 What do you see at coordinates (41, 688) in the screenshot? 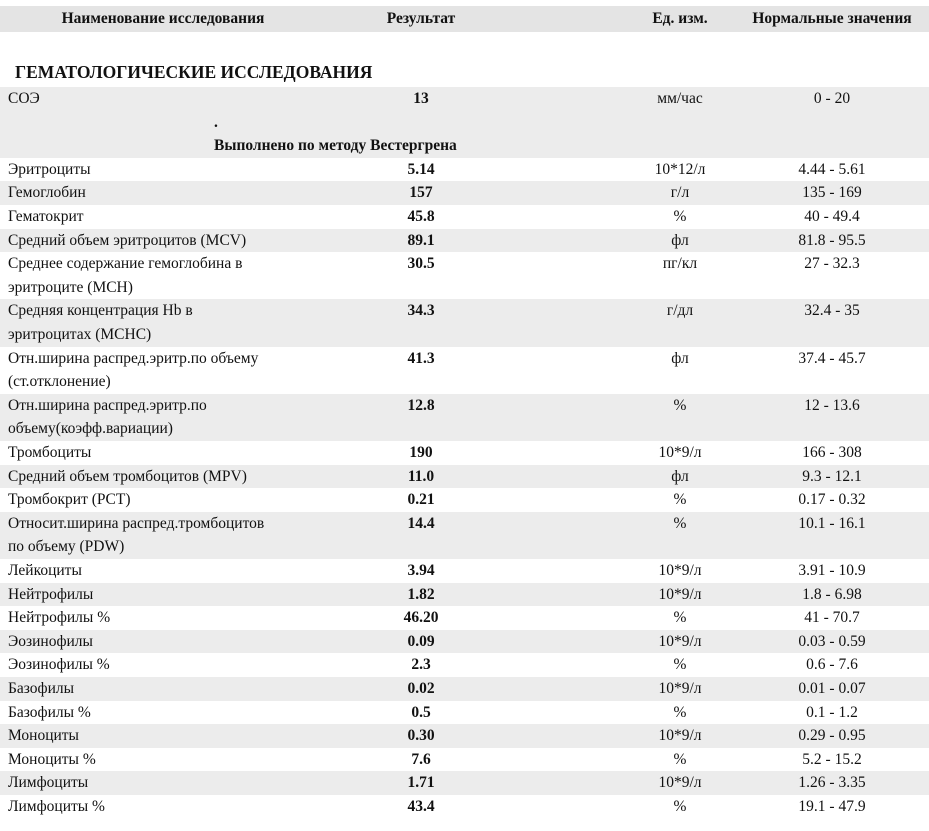
I see `test-name: Базофилы` at bounding box center [41, 688].